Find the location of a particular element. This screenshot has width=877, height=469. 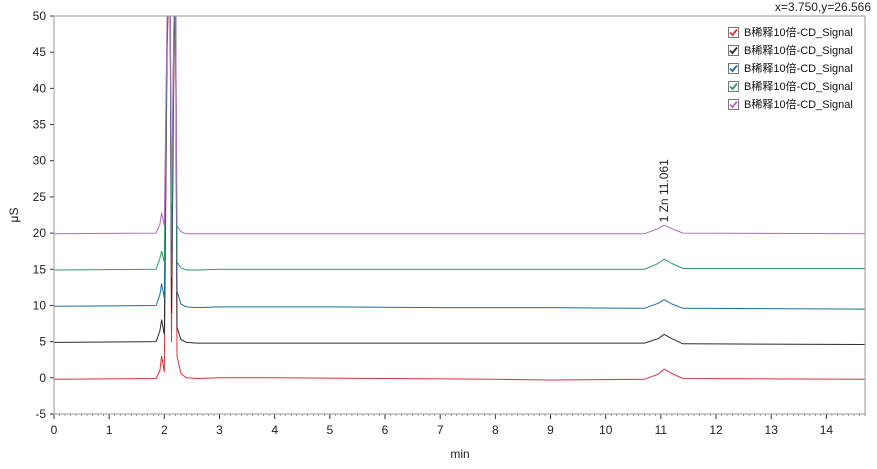

y-tick-label: 0 is located at coordinates (42, 378).